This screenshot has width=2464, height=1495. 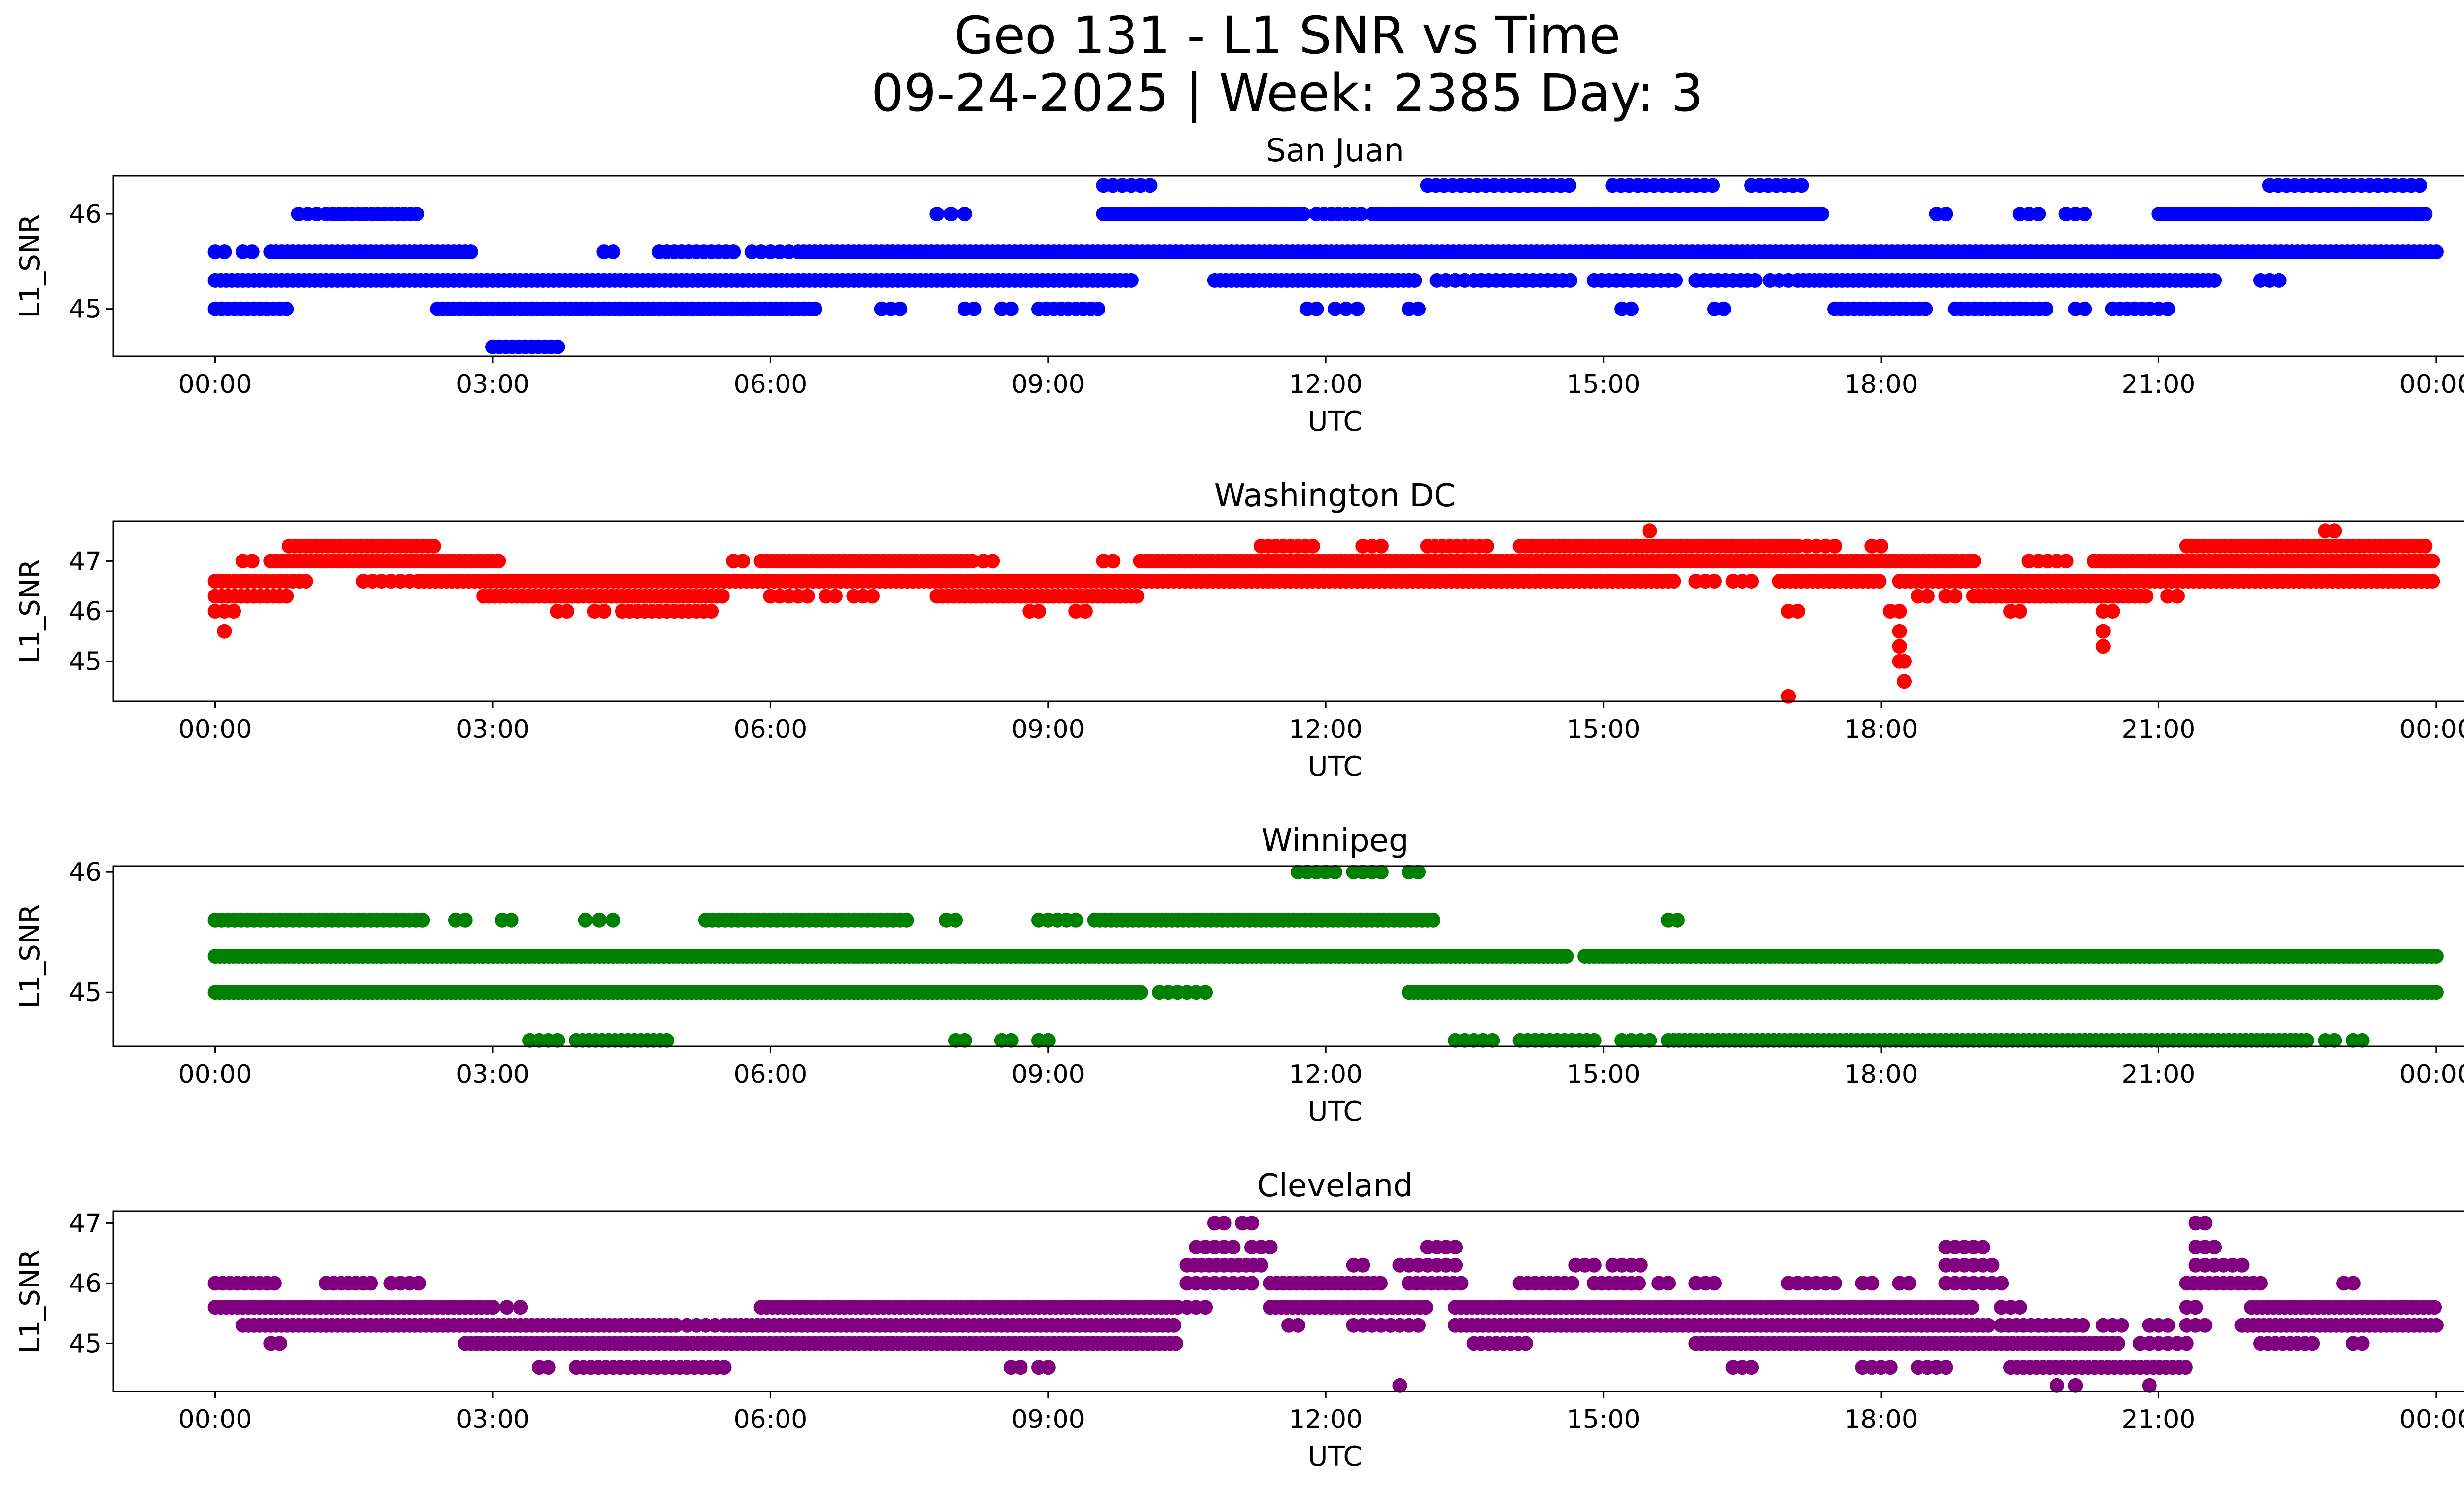 I want to click on axes-frame, so click(x=1288, y=956).